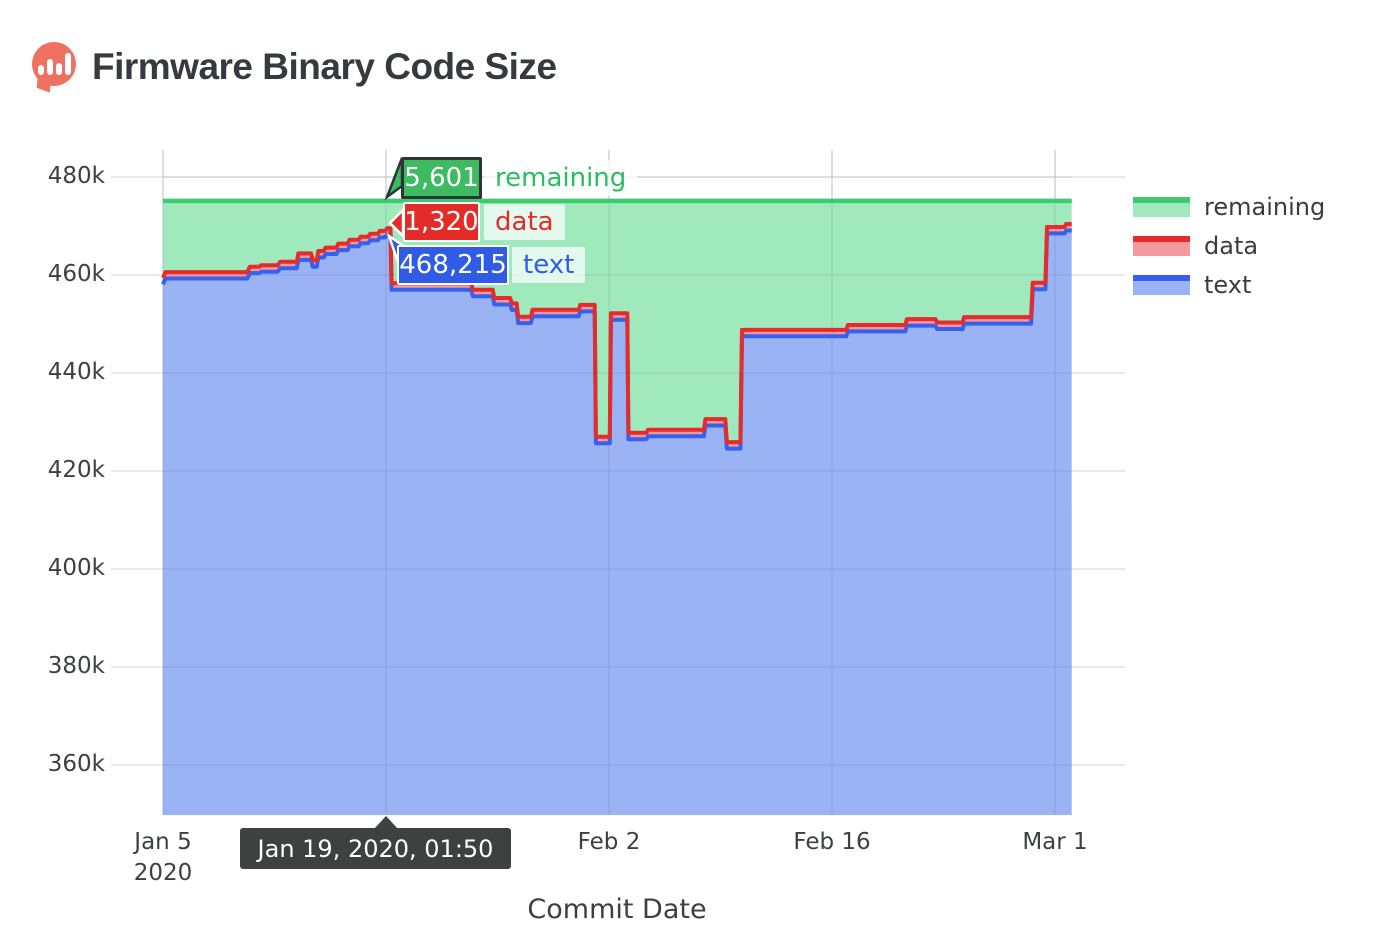  What do you see at coordinates (76, 176) in the screenshot?
I see `y-tick-label: 480k` at bounding box center [76, 176].